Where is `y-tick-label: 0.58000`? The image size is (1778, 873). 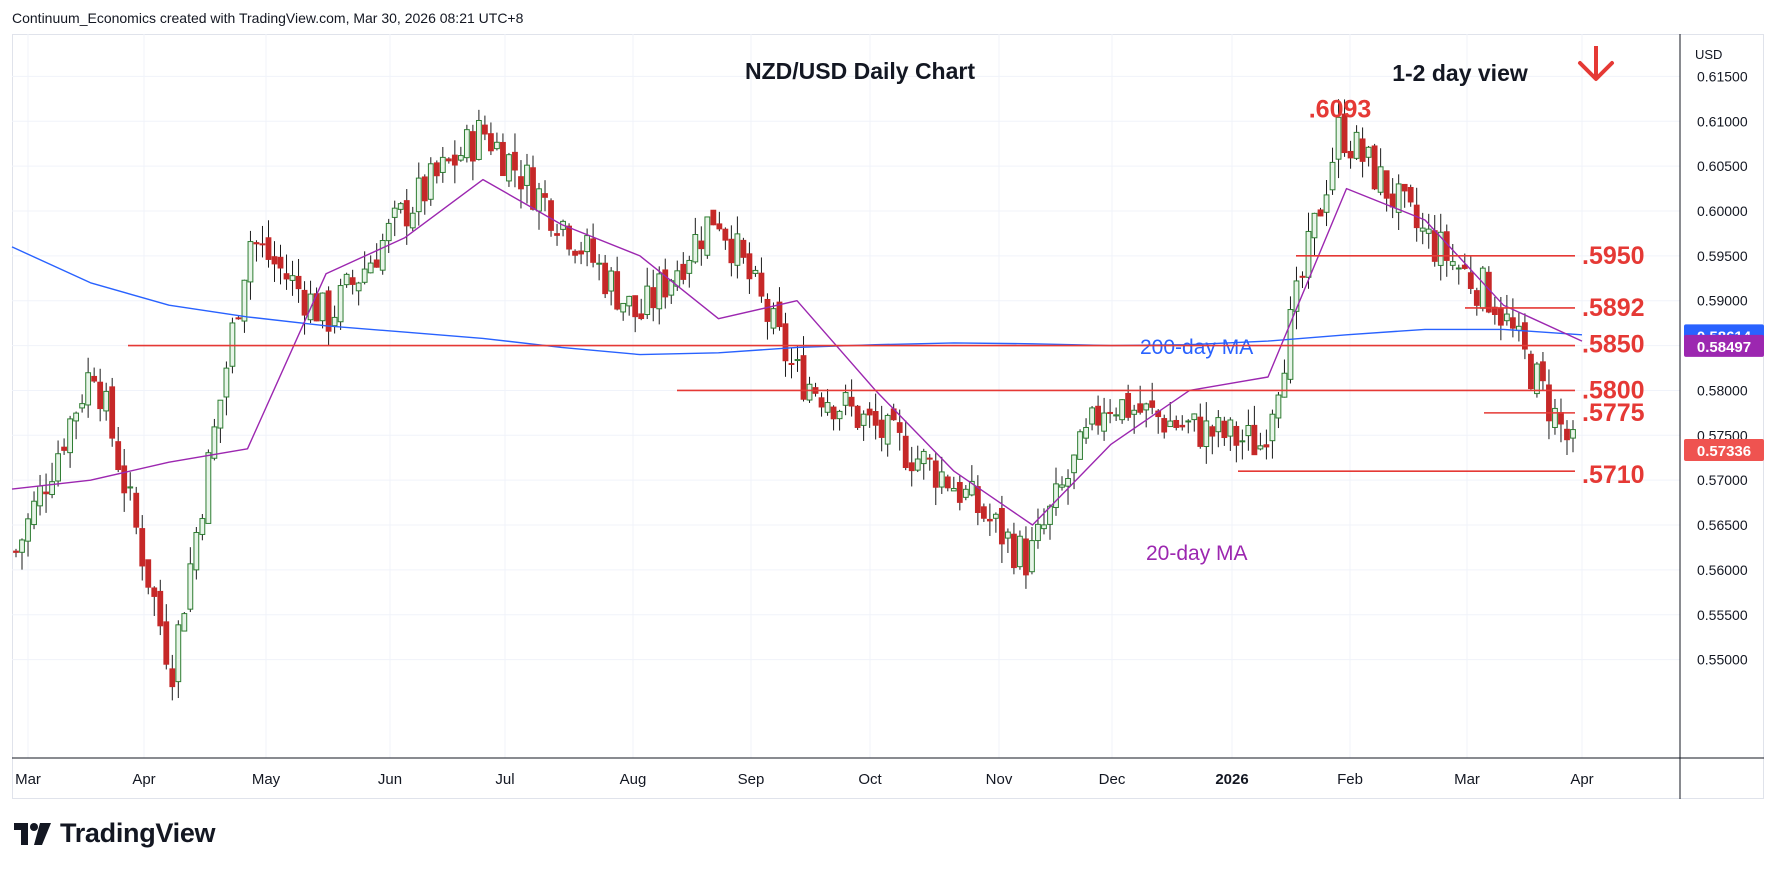 y-tick-label: 0.58000 is located at coordinates (1722, 390).